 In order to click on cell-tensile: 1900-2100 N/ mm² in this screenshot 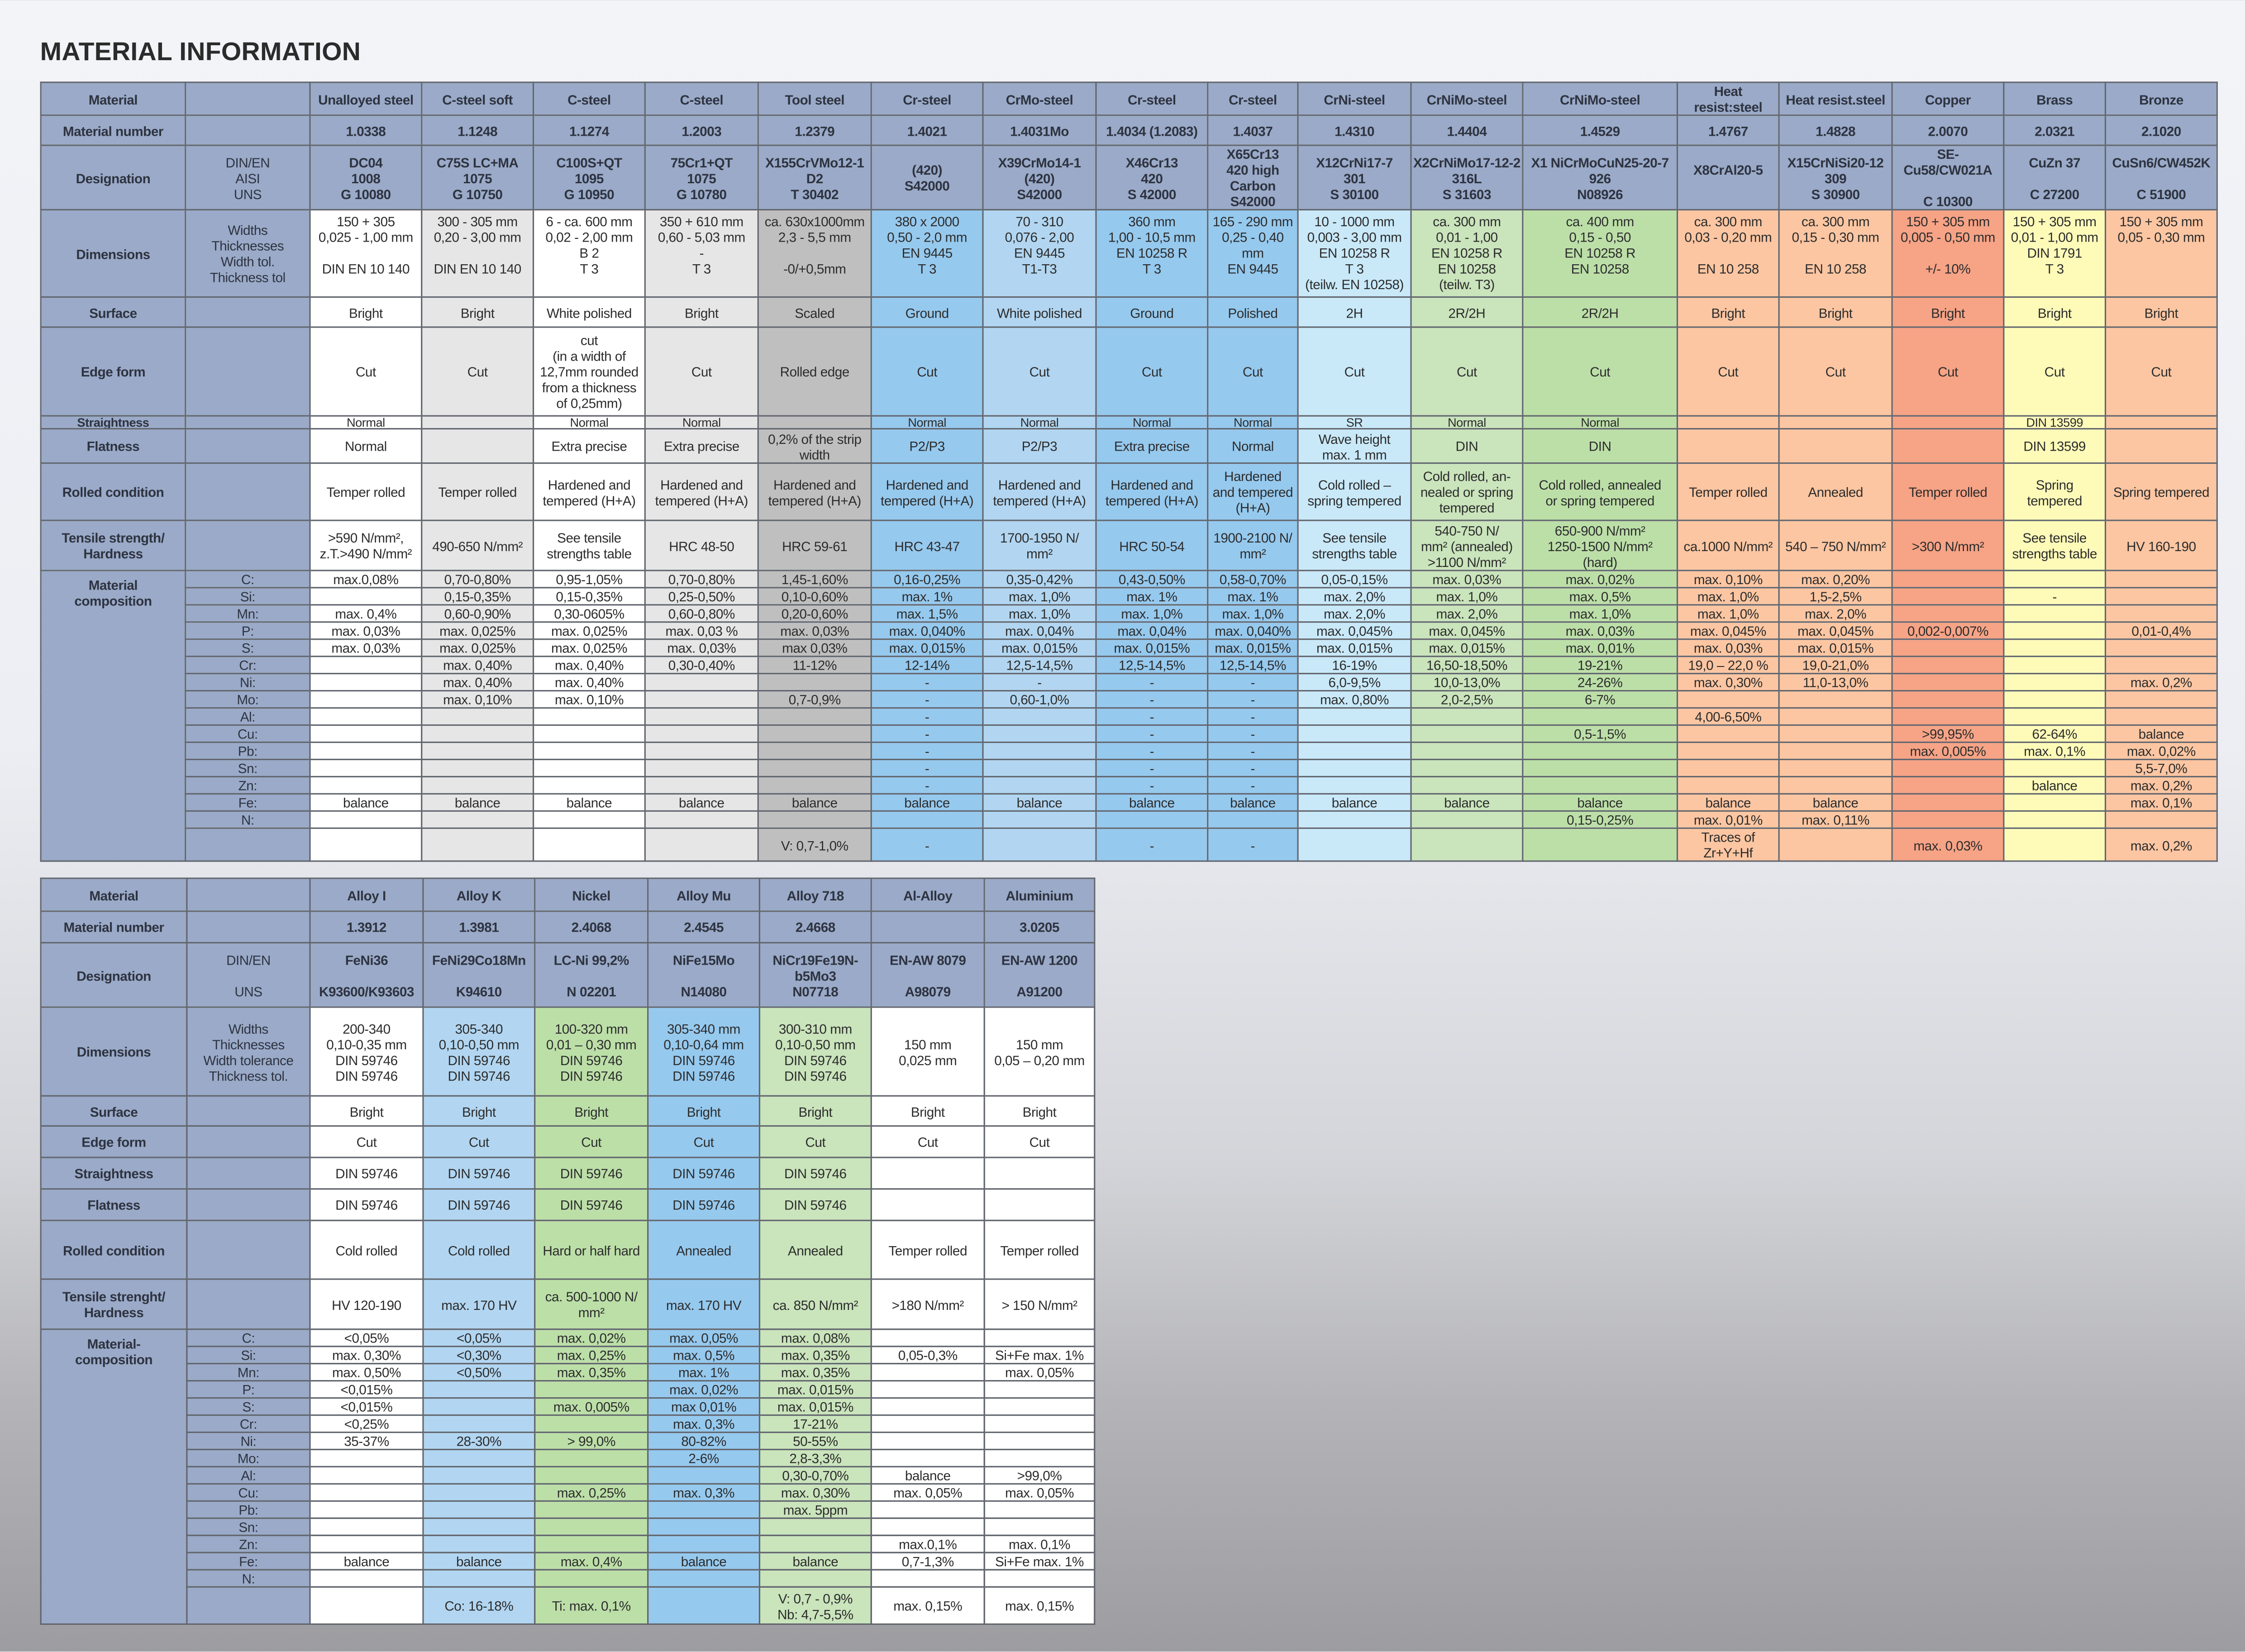, I will do `click(1253, 545)`.